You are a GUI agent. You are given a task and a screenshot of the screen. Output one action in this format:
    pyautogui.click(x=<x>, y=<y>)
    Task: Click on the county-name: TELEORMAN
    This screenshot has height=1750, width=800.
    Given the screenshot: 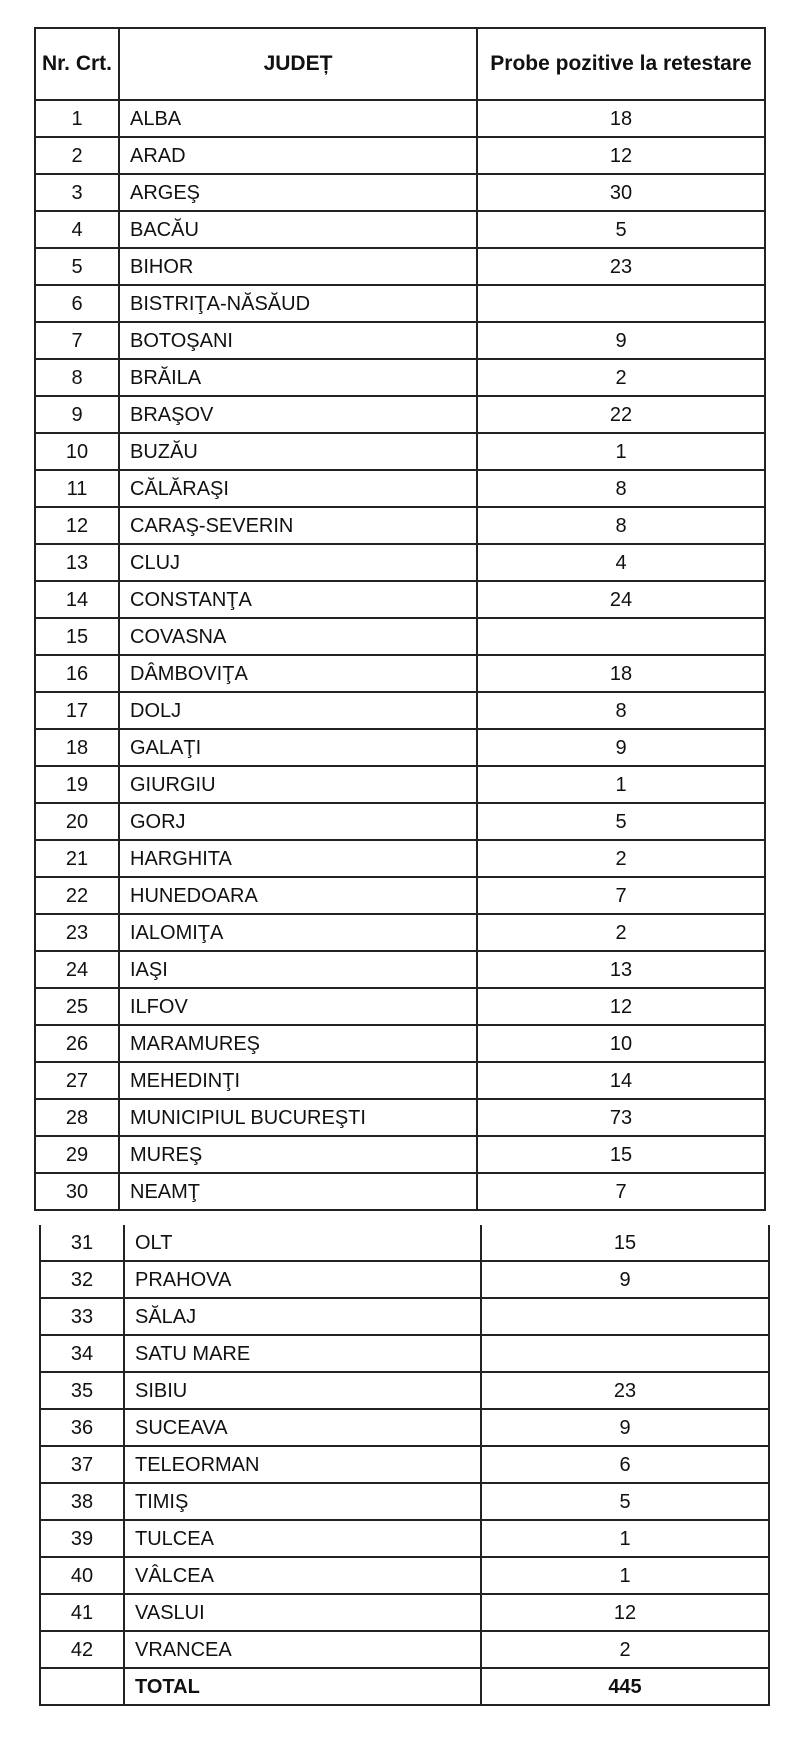 What is the action you would take?
    pyautogui.click(x=302, y=1464)
    